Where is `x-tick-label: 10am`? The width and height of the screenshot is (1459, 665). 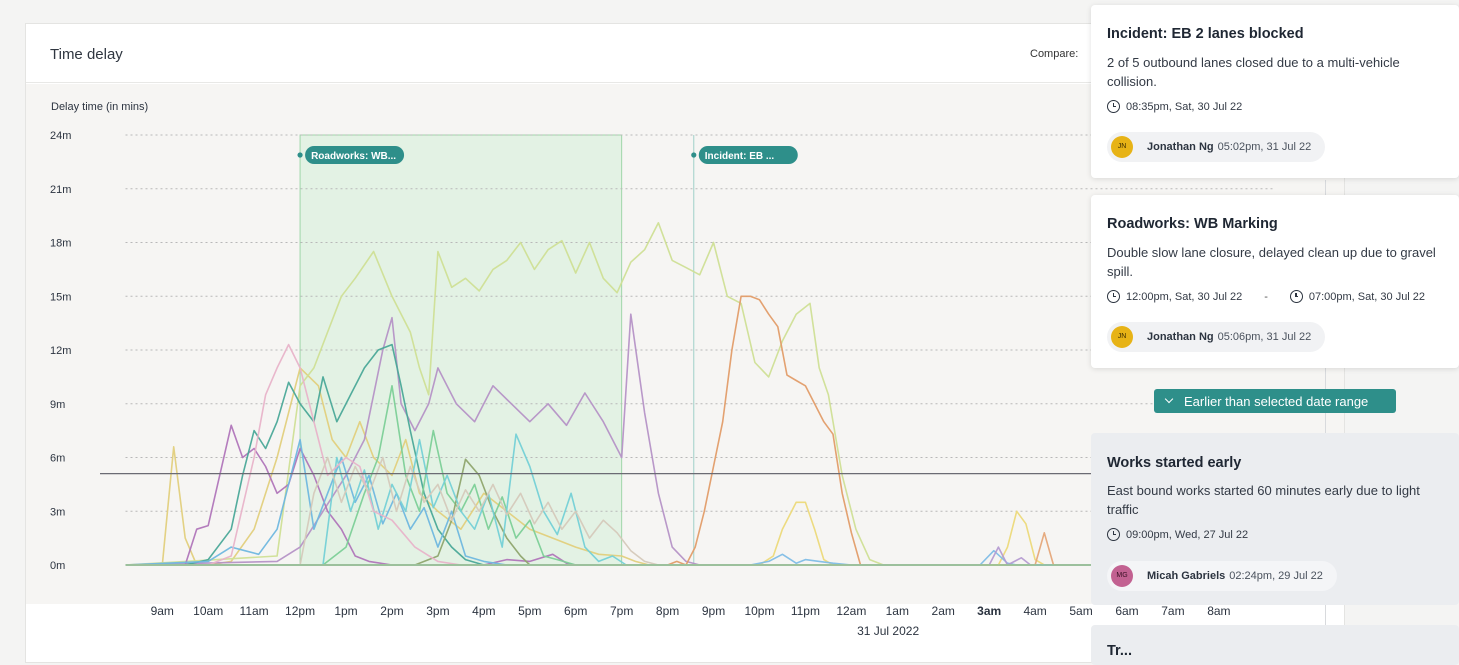 x-tick-label: 10am is located at coordinates (208, 611).